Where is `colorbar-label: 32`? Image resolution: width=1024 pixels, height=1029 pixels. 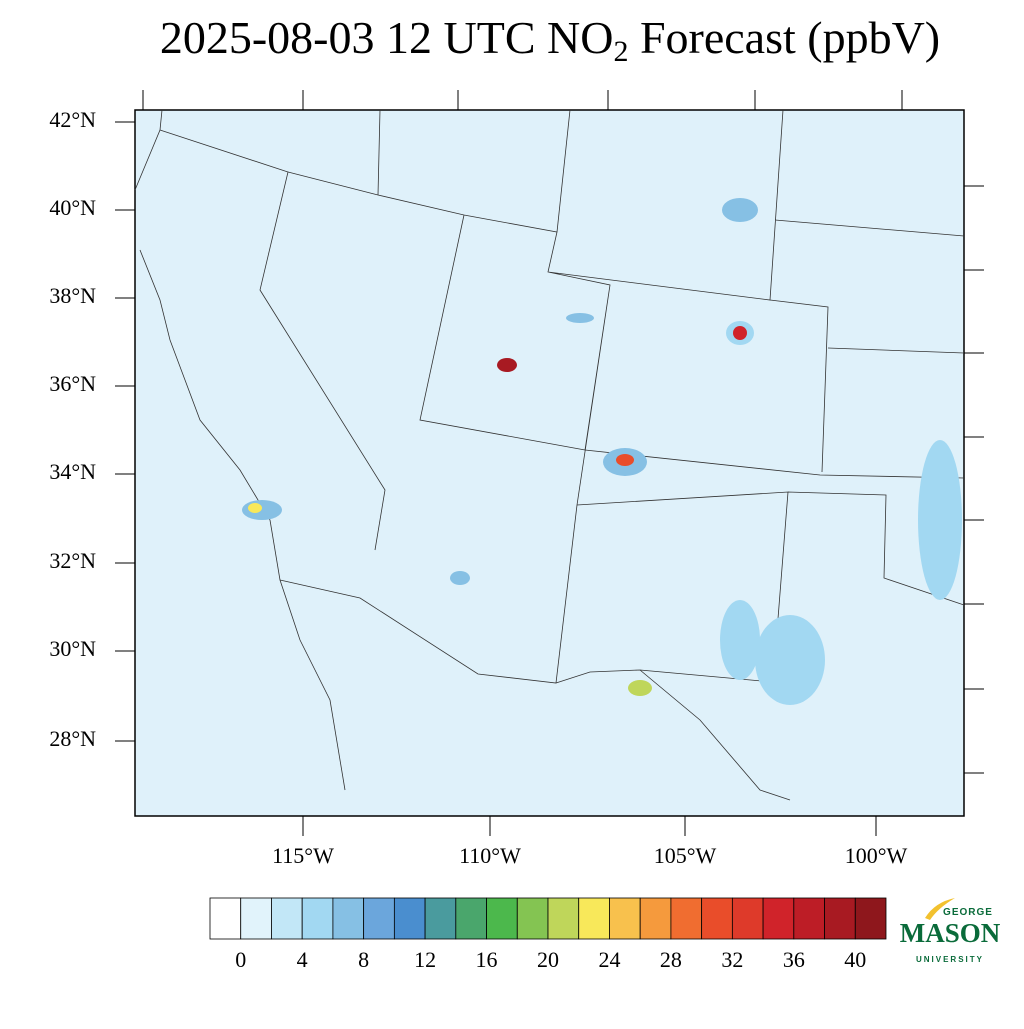
colorbar-label: 32 is located at coordinates (732, 959).